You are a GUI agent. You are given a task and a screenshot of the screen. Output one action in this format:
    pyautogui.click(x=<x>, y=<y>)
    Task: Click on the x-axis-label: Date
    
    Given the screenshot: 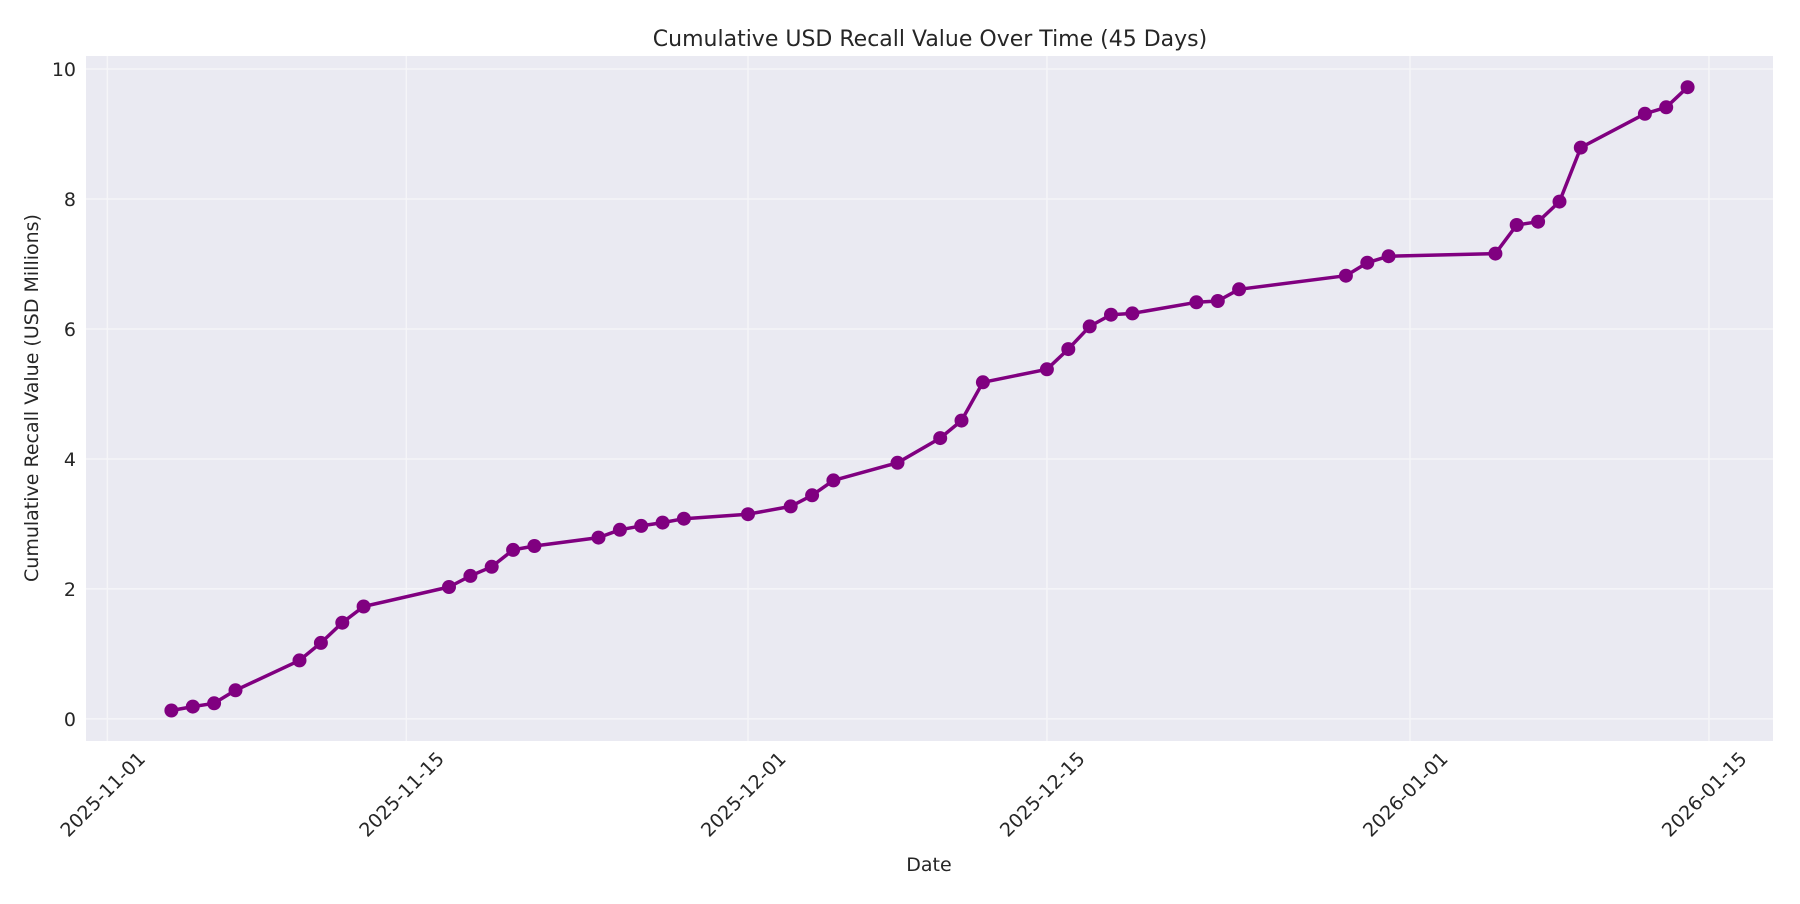 What is the action you would take?
    pyautogui.click(x=928, y=865)
    